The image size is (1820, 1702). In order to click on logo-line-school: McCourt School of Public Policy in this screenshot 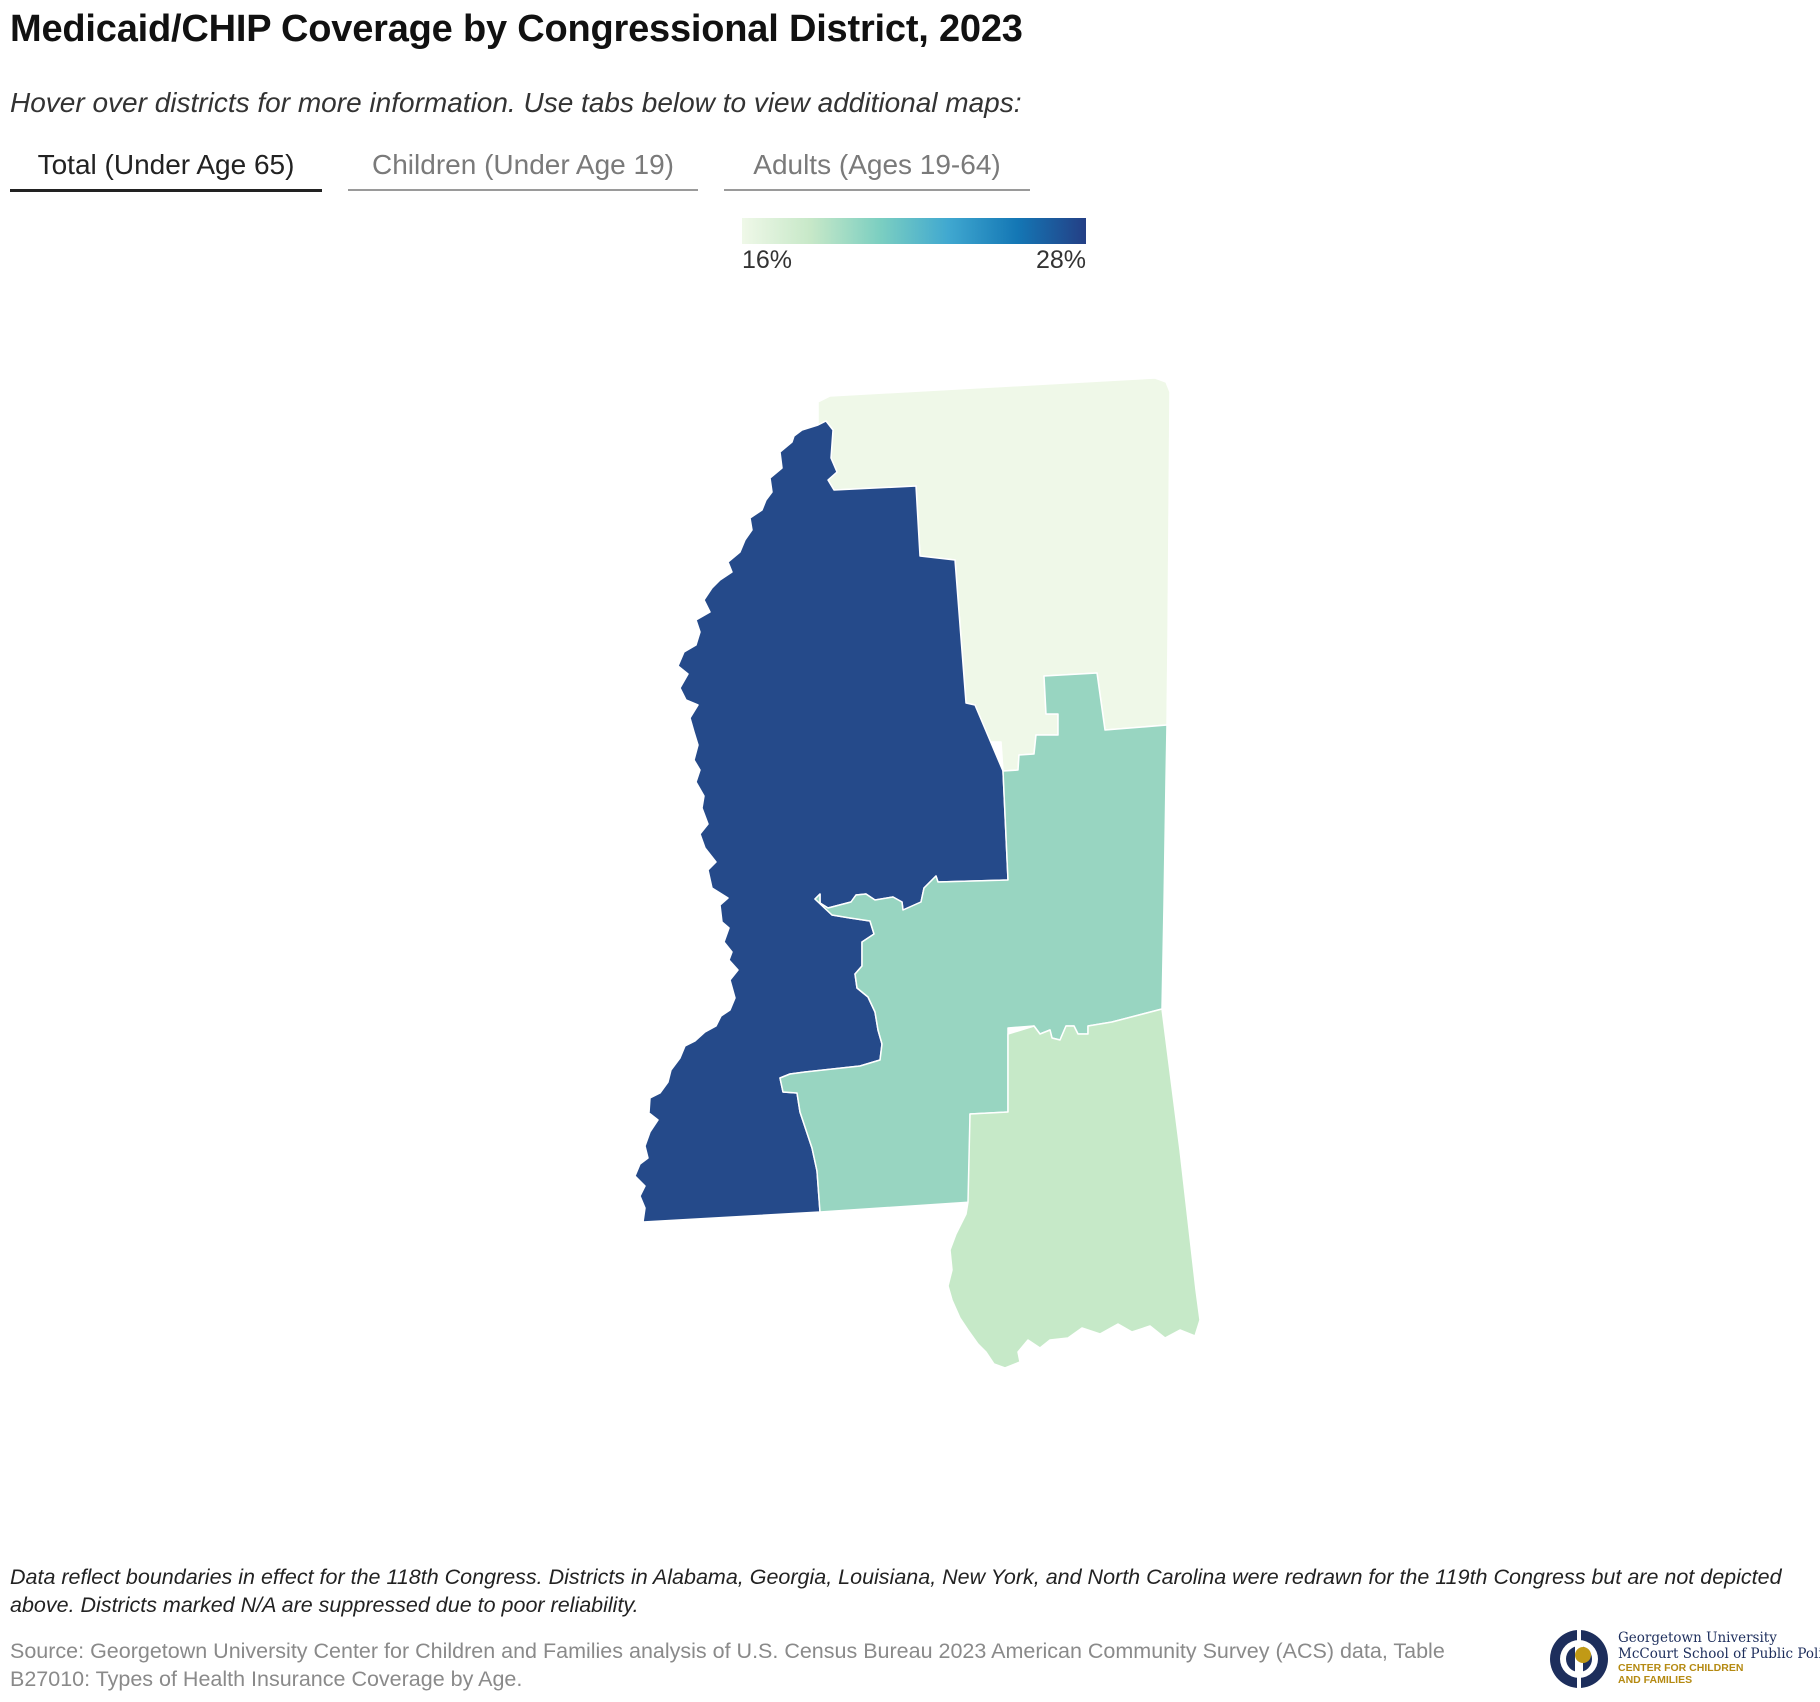, I will do `click(1719, 1654)`.